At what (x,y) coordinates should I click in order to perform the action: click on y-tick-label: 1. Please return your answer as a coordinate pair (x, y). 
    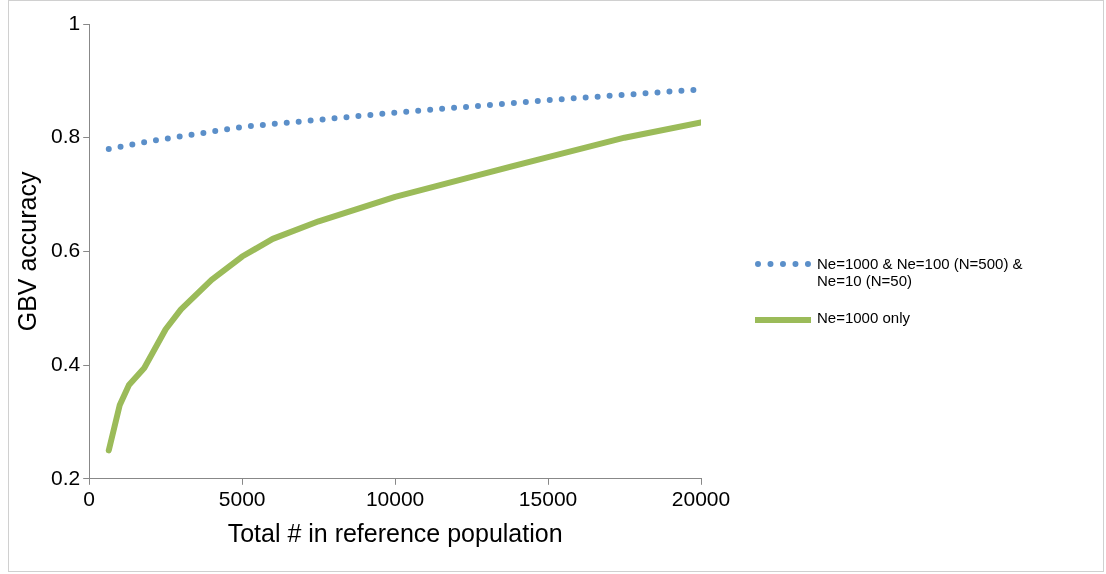
    Looking at the image, I should click on (74, 22).